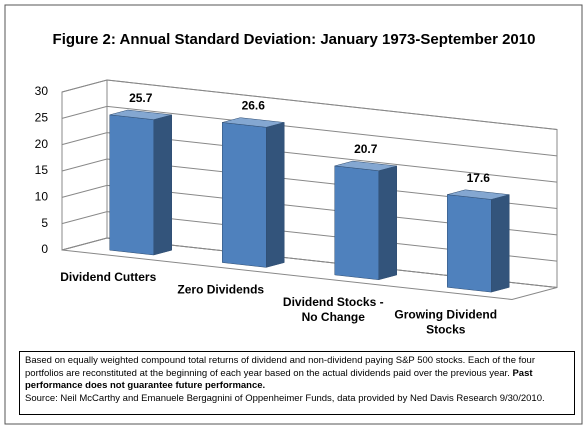 The width and height of the screenshot is (588, 430). What do you see at coordinates (42, 170) in the screenshot?
I see `y-tick-label: 15` at bounding box center [42, 170].